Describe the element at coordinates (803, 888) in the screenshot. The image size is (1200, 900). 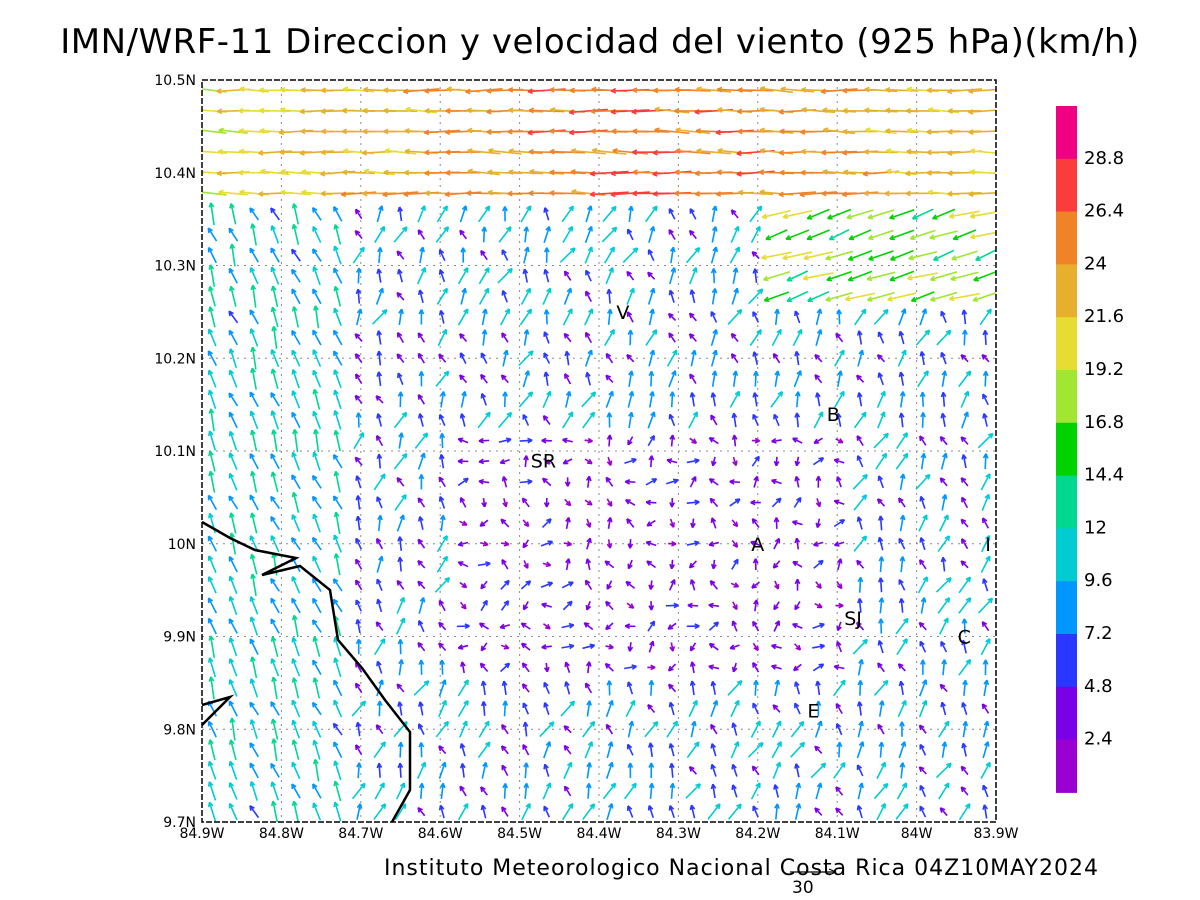
I see `reference-vector-label: 30` at that location.